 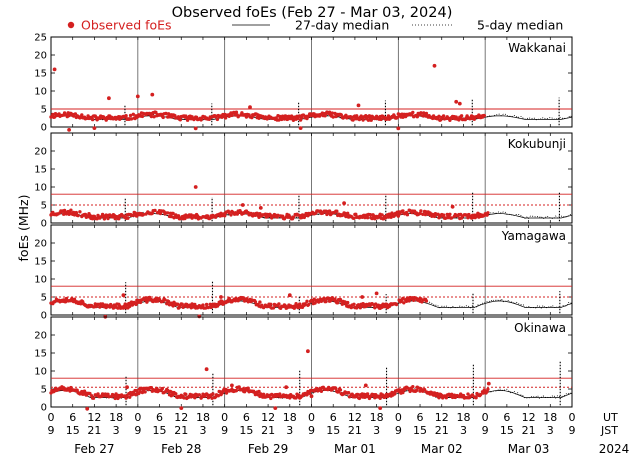 What do you see at coordinates (116, 430) in the screenshot?
I see `jst-tick-label: 3` at bounding box center [116, 430].